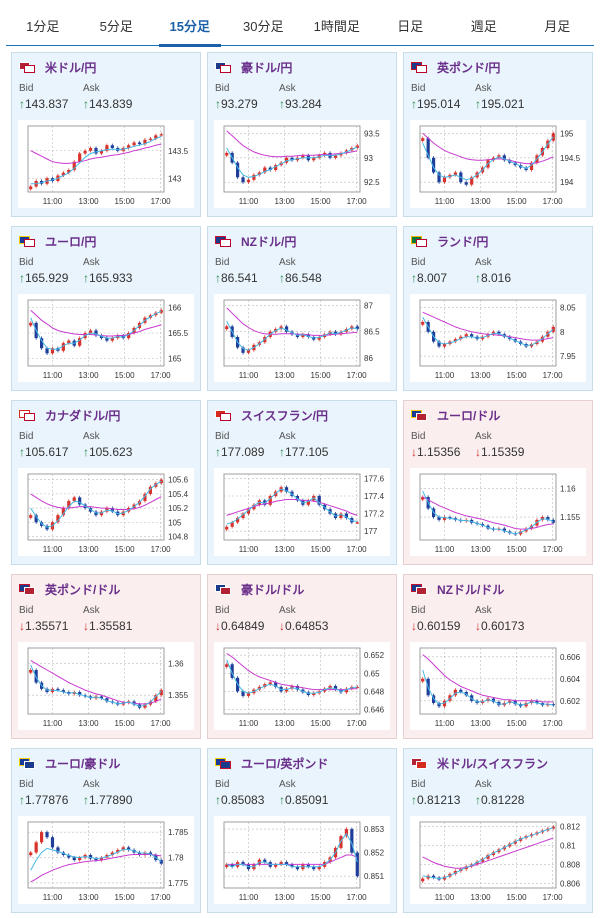 The image size is (600, 918). Describe the element at coordinates (368, 158) in the screenshot. I see `price-tick-label: 93` at that location.